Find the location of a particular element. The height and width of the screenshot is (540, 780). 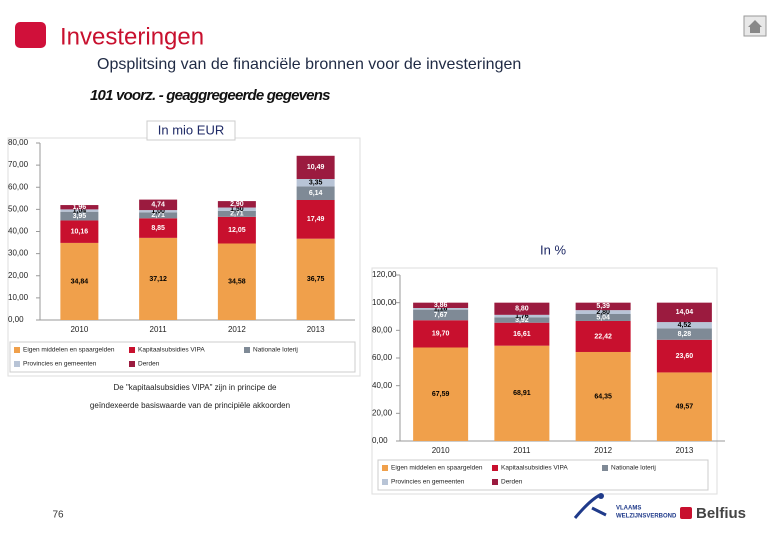

data-label: 17,49 is located at coordinates (316, 219).